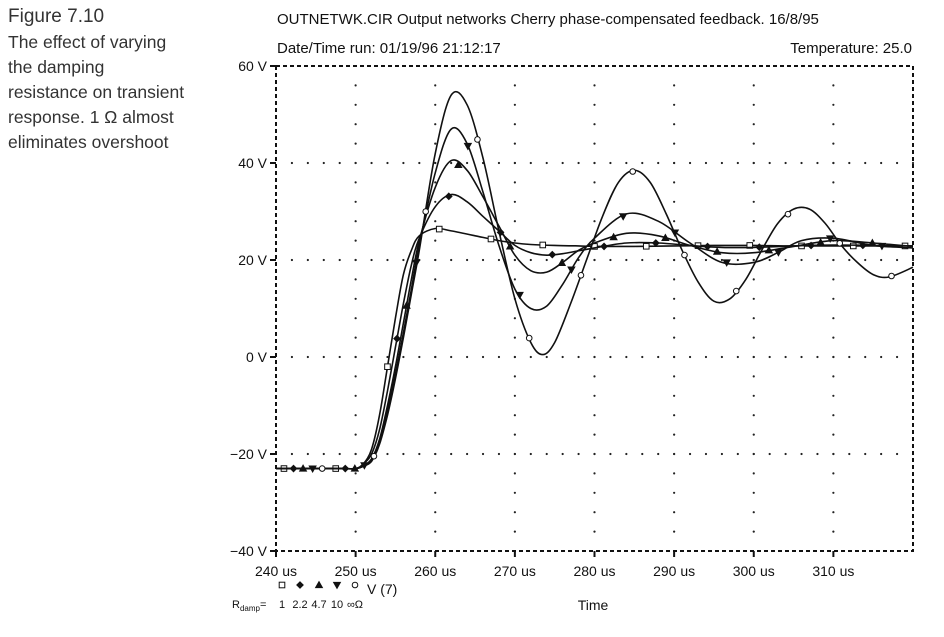 The height and width of the screenshot is (637, 944). What do you see at coordinates (56, 16) in the screenshot?
I see `figure-number: Figure 7.10` at bounding box center [56, 16].